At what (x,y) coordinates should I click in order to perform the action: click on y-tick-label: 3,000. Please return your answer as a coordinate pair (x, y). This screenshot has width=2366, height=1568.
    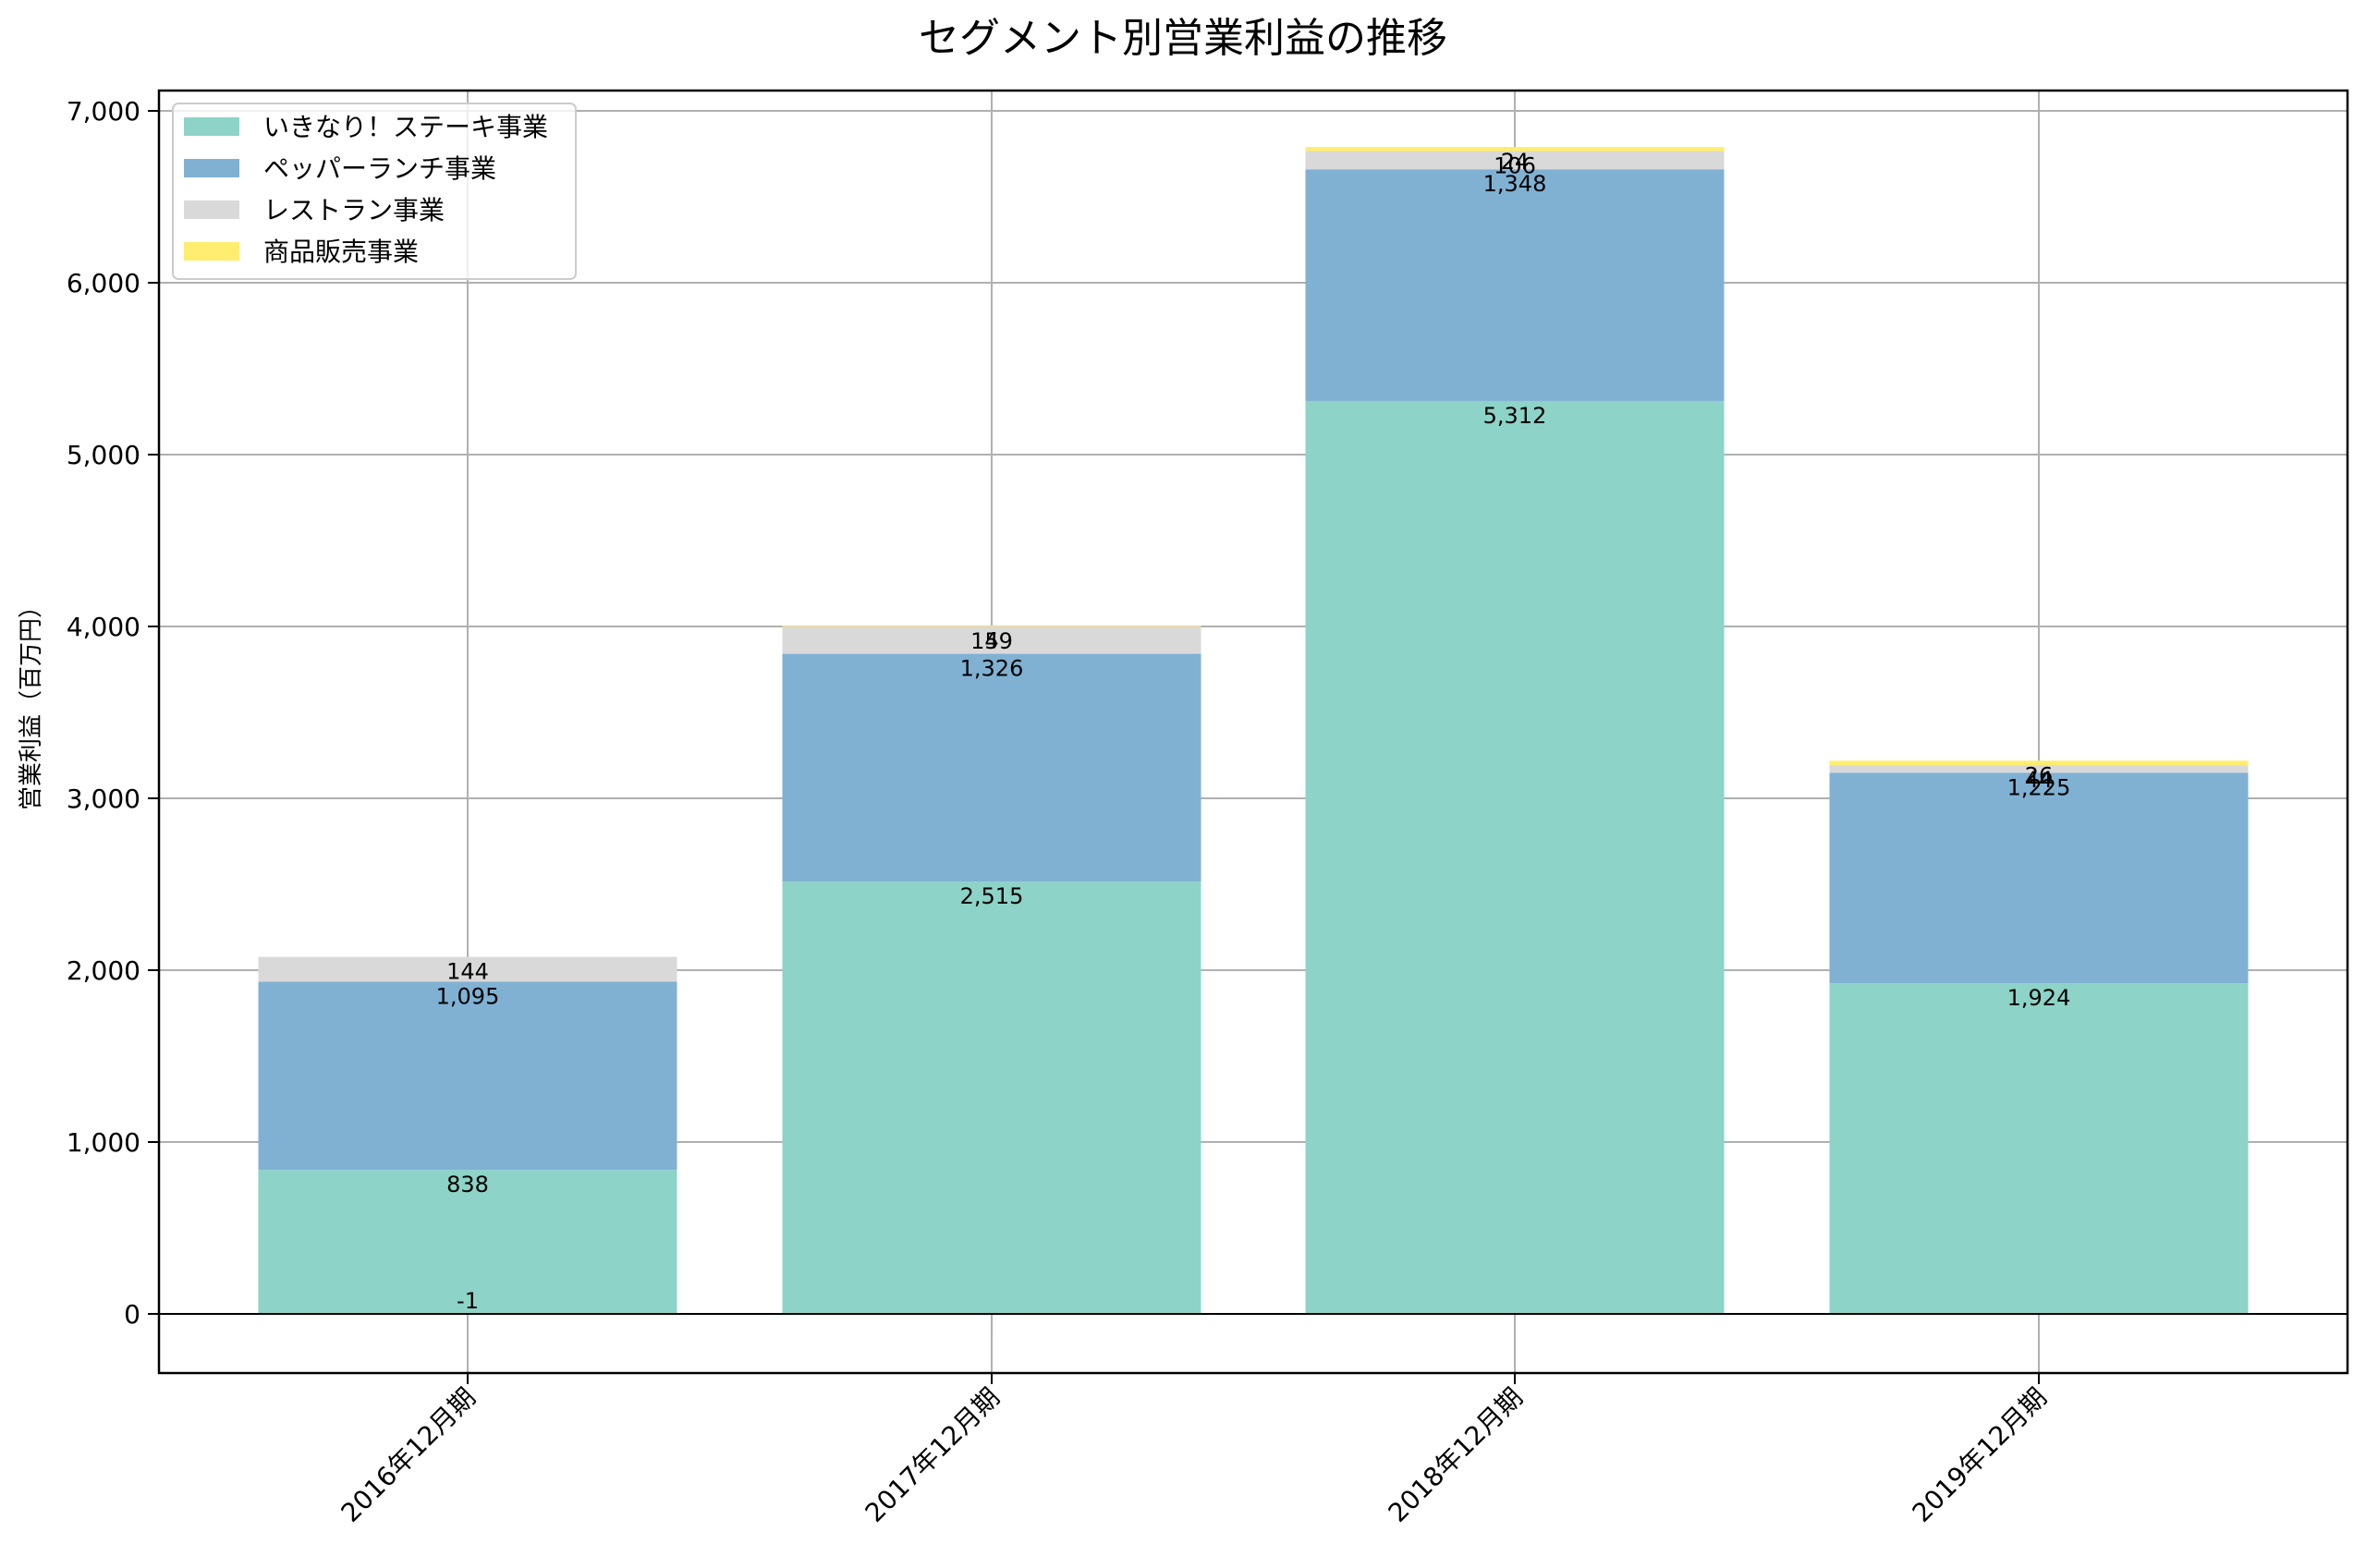
    Looking at the image, I should click on (103, 799).